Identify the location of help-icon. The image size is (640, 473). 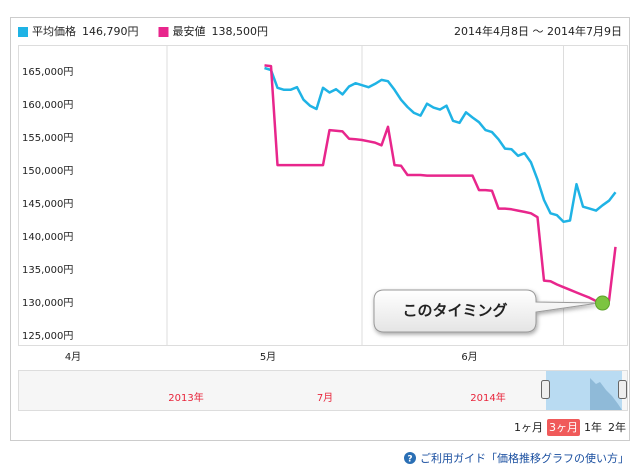
(410, 458).